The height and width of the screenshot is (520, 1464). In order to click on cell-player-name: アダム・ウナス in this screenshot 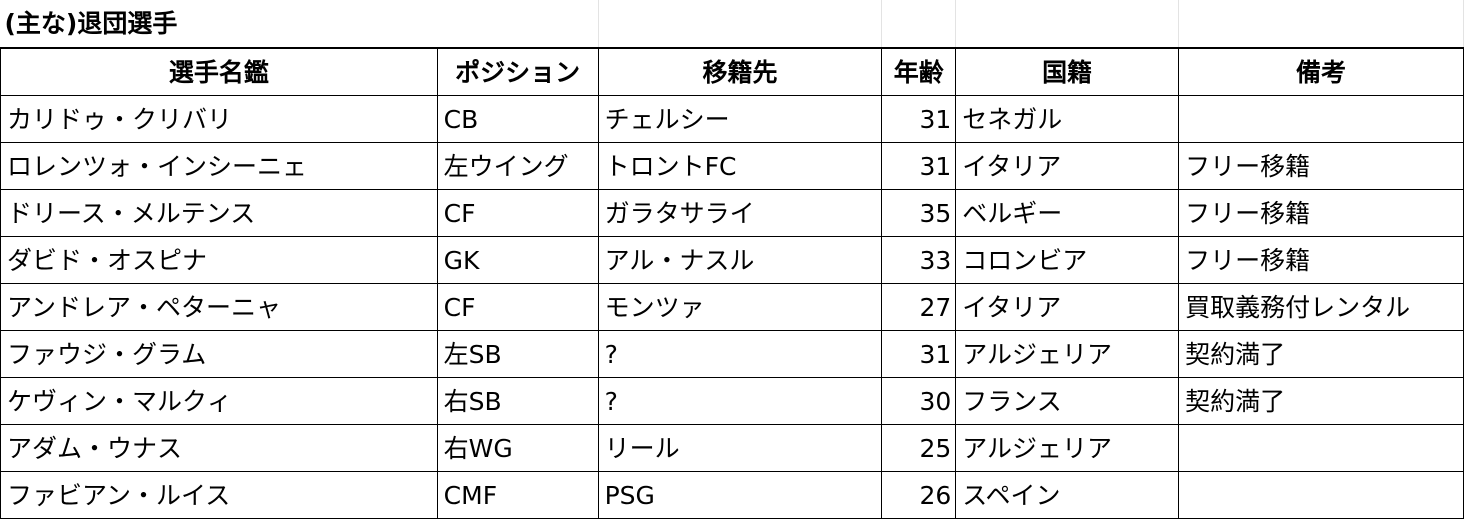, I will do `click(219, 448)`.